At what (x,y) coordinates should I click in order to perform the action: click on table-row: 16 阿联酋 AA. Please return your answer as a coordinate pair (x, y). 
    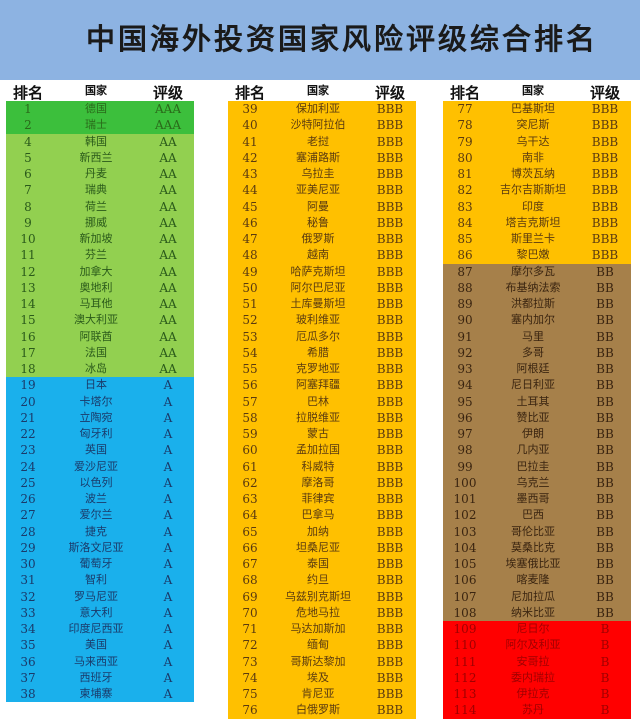
    Looking at the image, I should click on (100, 336).